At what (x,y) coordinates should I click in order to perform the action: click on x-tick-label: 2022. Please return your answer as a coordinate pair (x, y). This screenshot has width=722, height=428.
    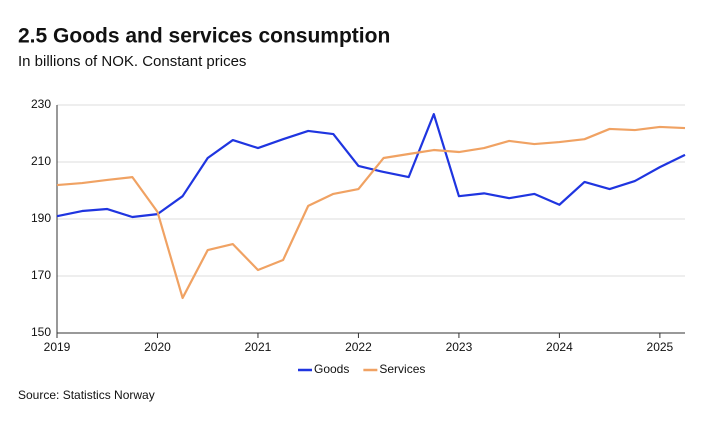
    Looking at the image, I should click on (358, 347).